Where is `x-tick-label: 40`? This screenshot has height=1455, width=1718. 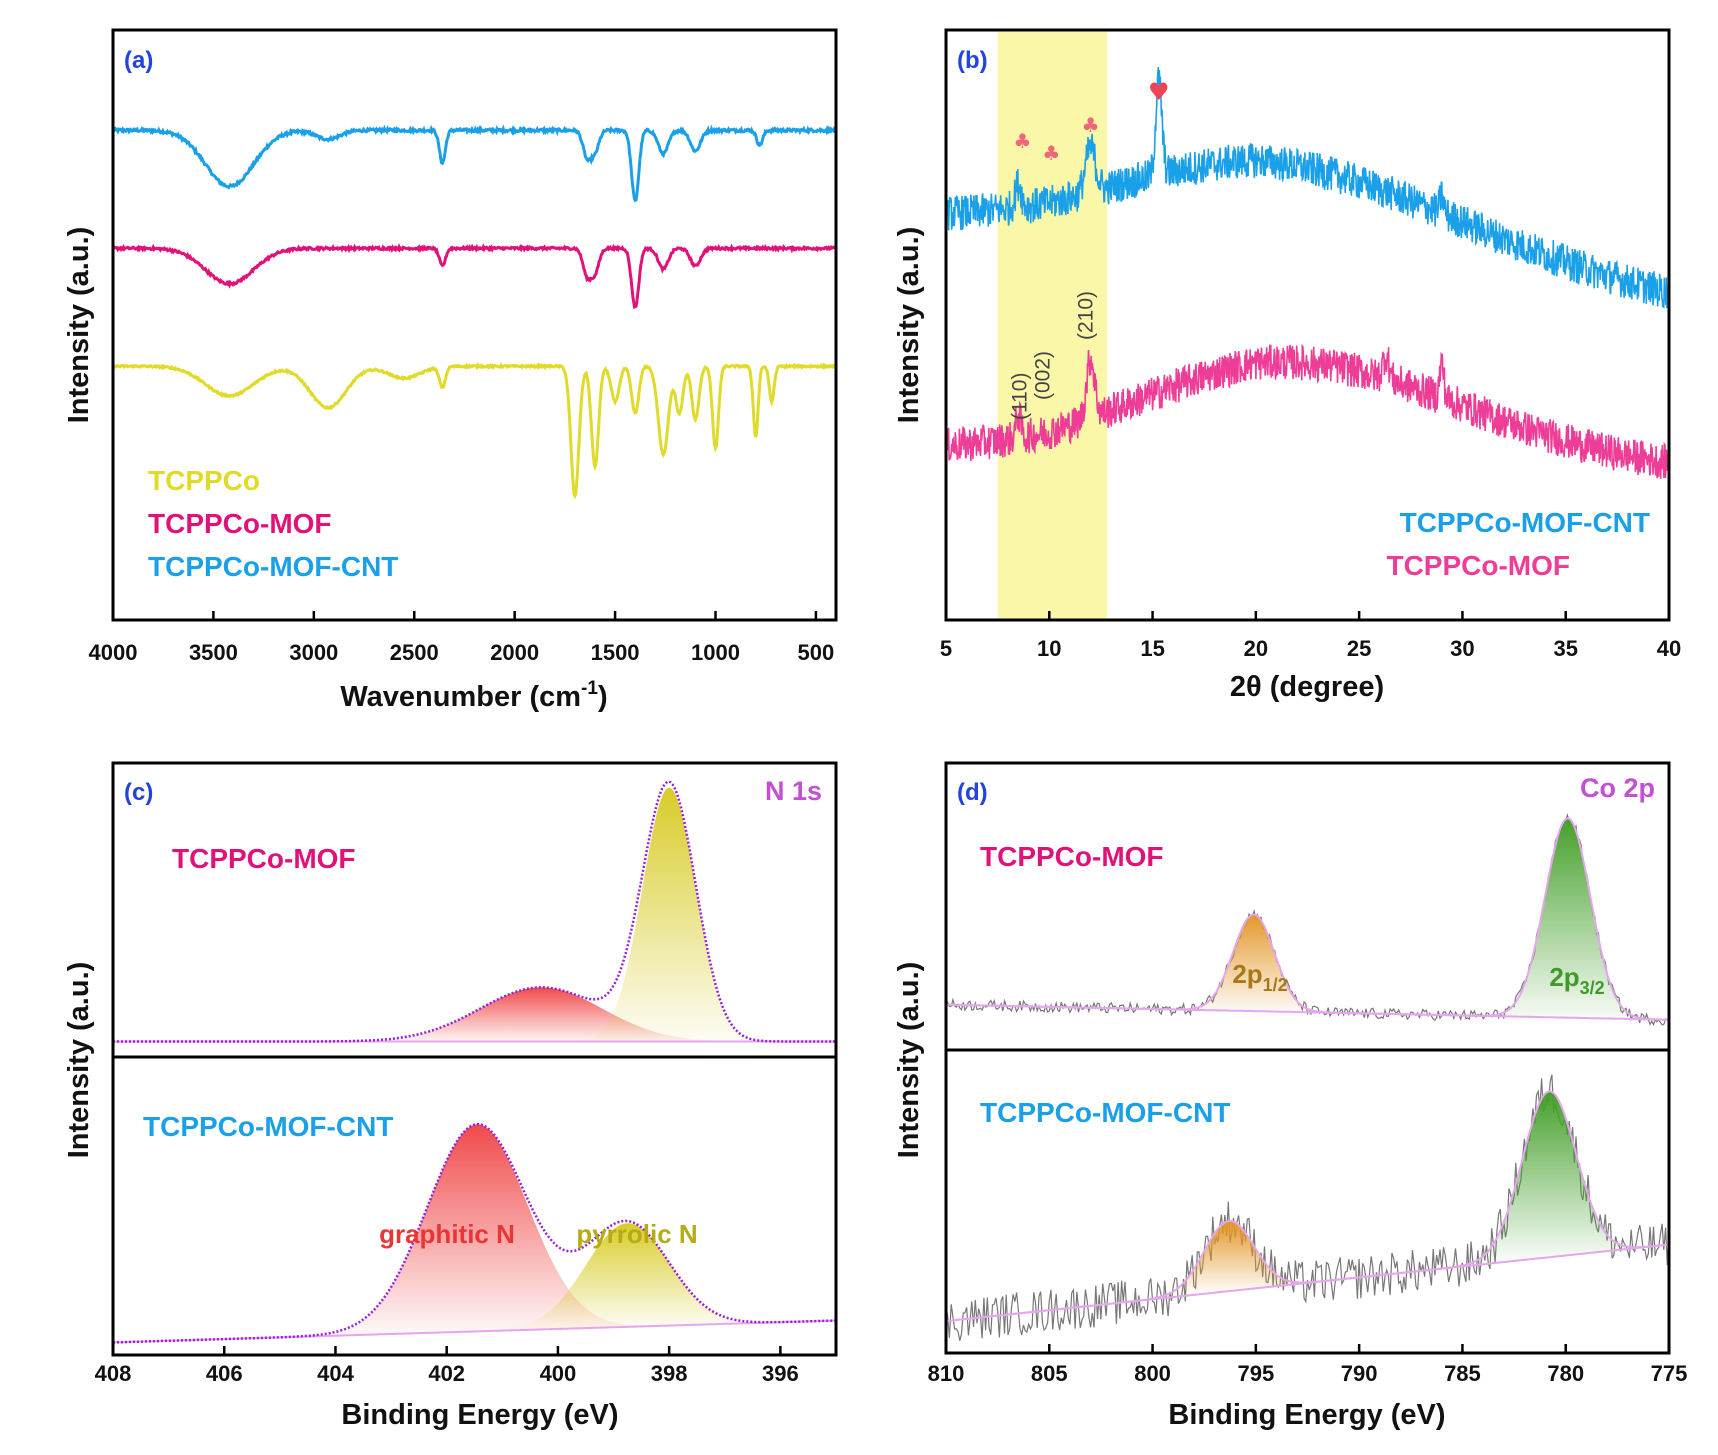
x-tick-label: 40 is located at coordinates (1669, 648).